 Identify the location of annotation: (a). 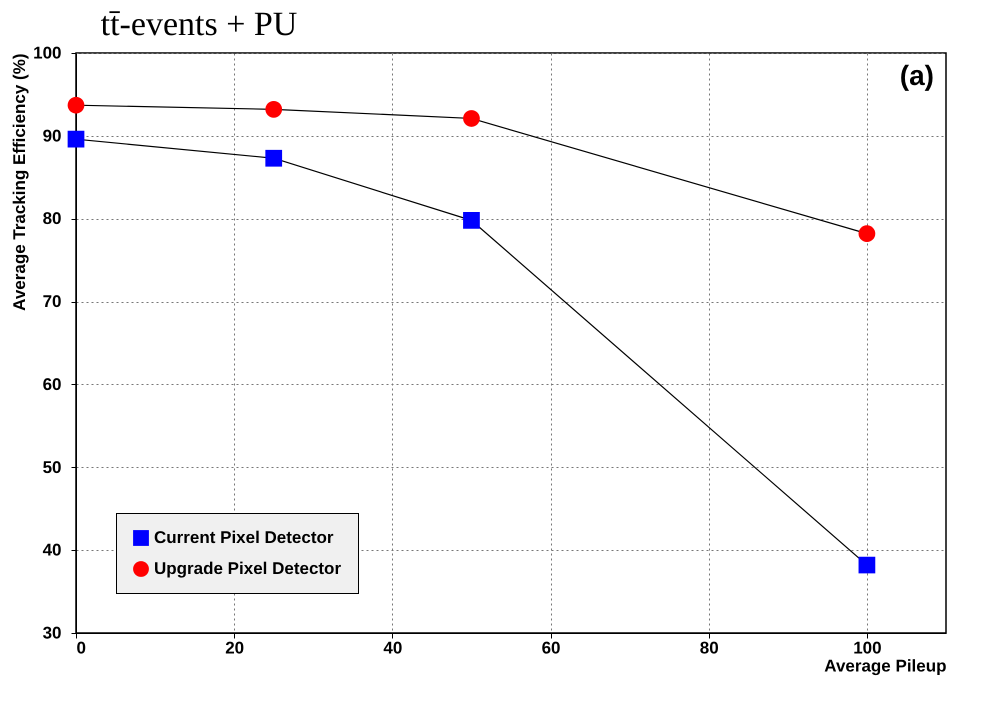
(917, 75).